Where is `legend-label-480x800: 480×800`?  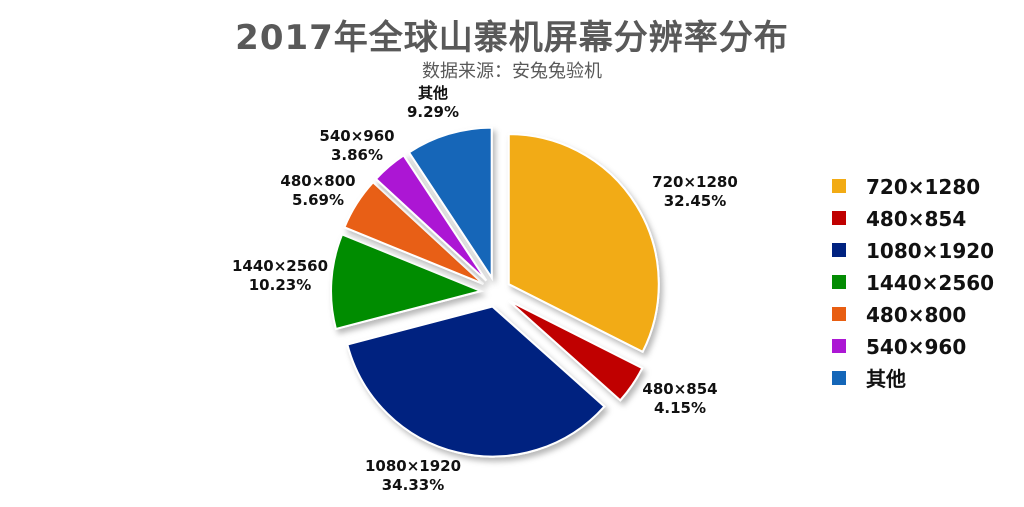 legend-label-480x800: 480×800 is located at coordinates (916, 315).